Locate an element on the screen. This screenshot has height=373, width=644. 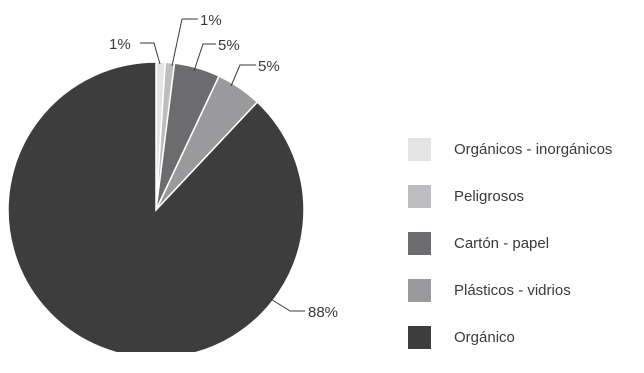
legend-item: Peligrosos is located at coordinates (510, 196).